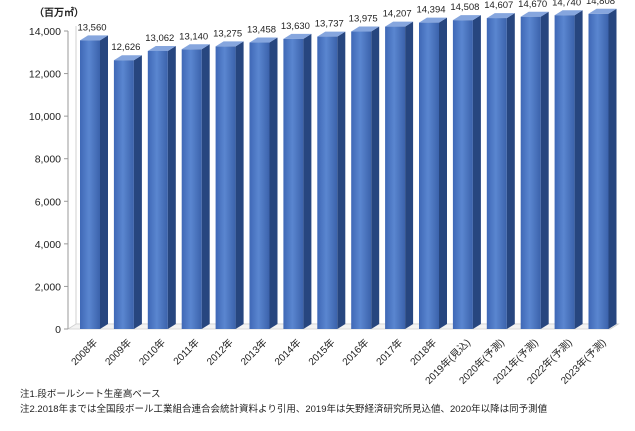 The image size is (635, 431). I want to click on y-tick-label: 12,000, so click(45, 75).